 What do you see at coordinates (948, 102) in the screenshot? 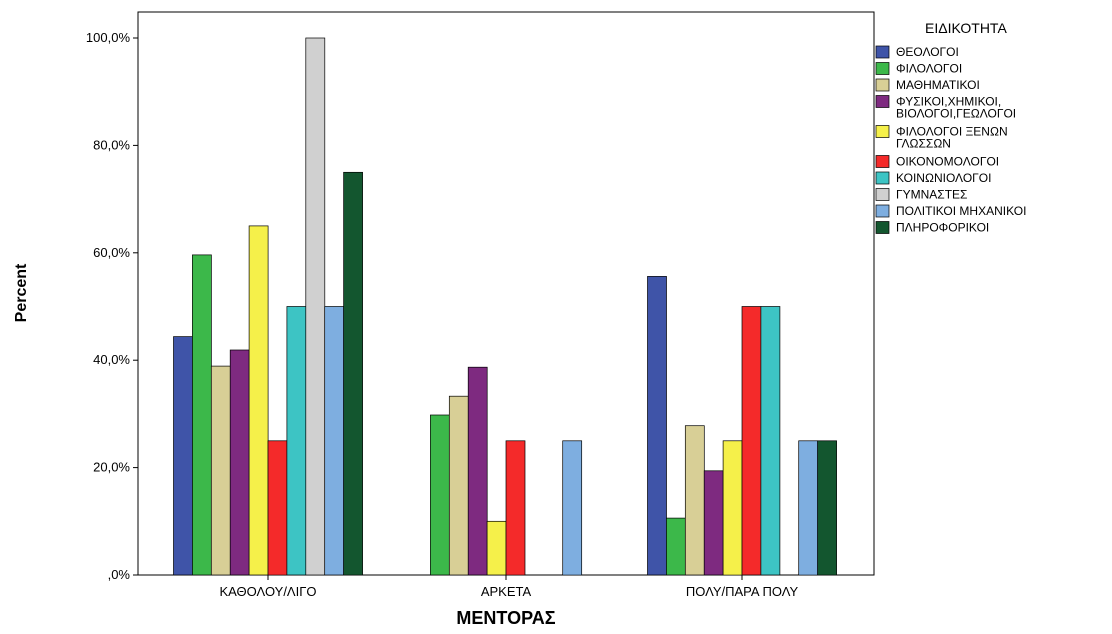
I see `legend-label: ΦΥΣΙΚΟΙ,ΧΗΜΙΚΟΙ,` at bounding box center [948, 102].